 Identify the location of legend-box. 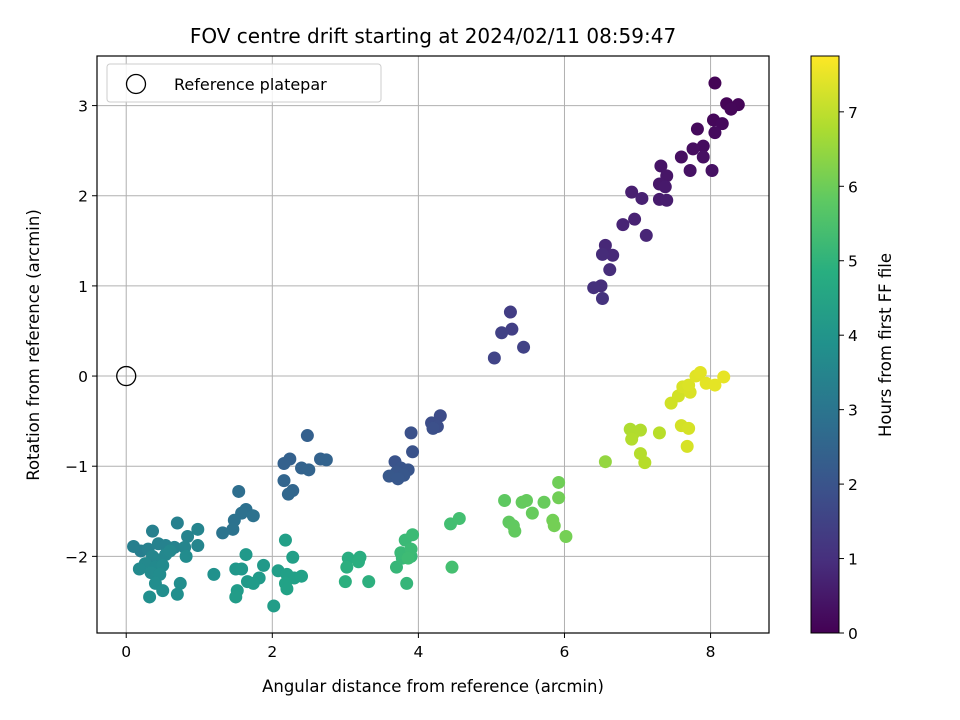
(244, 83).